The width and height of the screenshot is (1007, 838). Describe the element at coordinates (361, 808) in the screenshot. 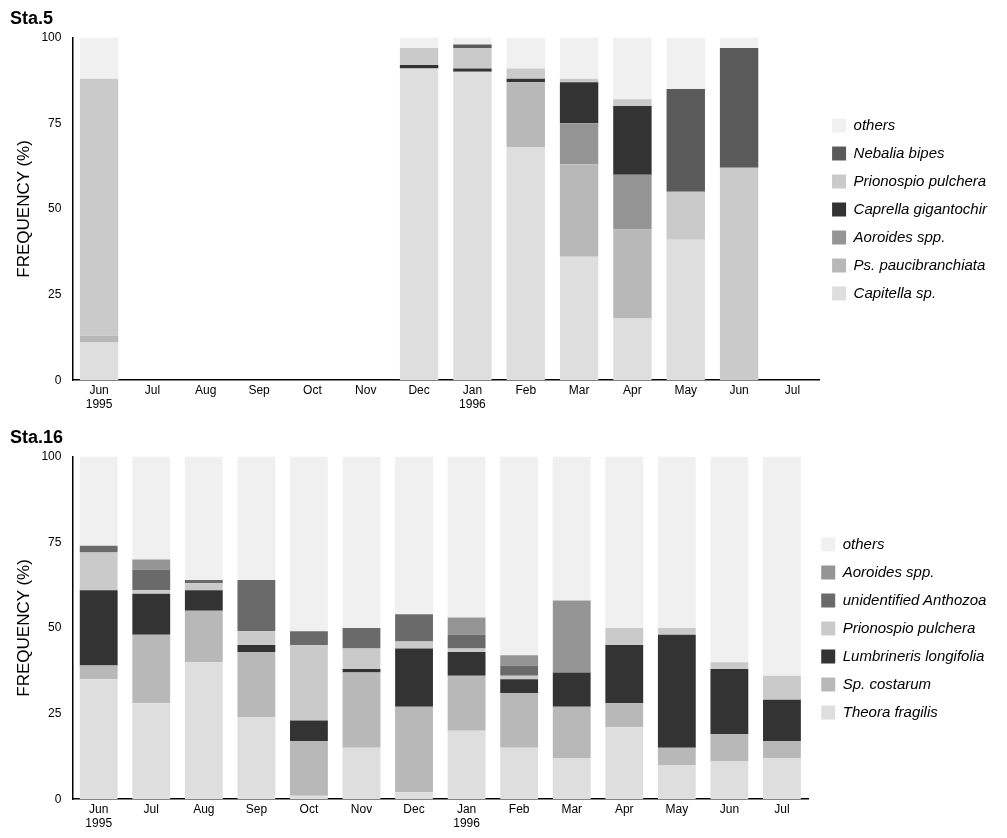

I see `x-tick-label: Nov` at that location.